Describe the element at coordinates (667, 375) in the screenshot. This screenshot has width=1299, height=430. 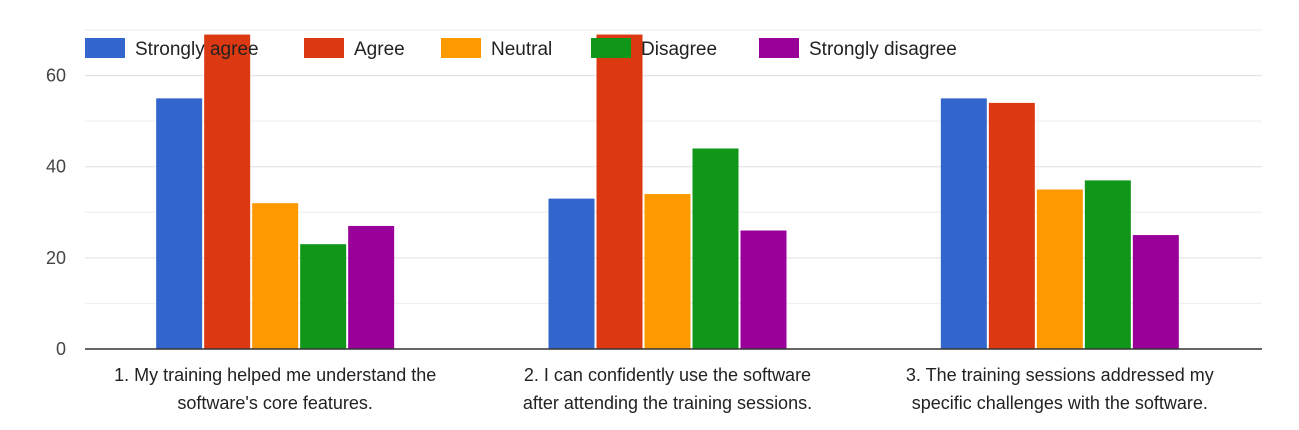
I see `x-category-label: 2. I can confidently use the software` at that location.